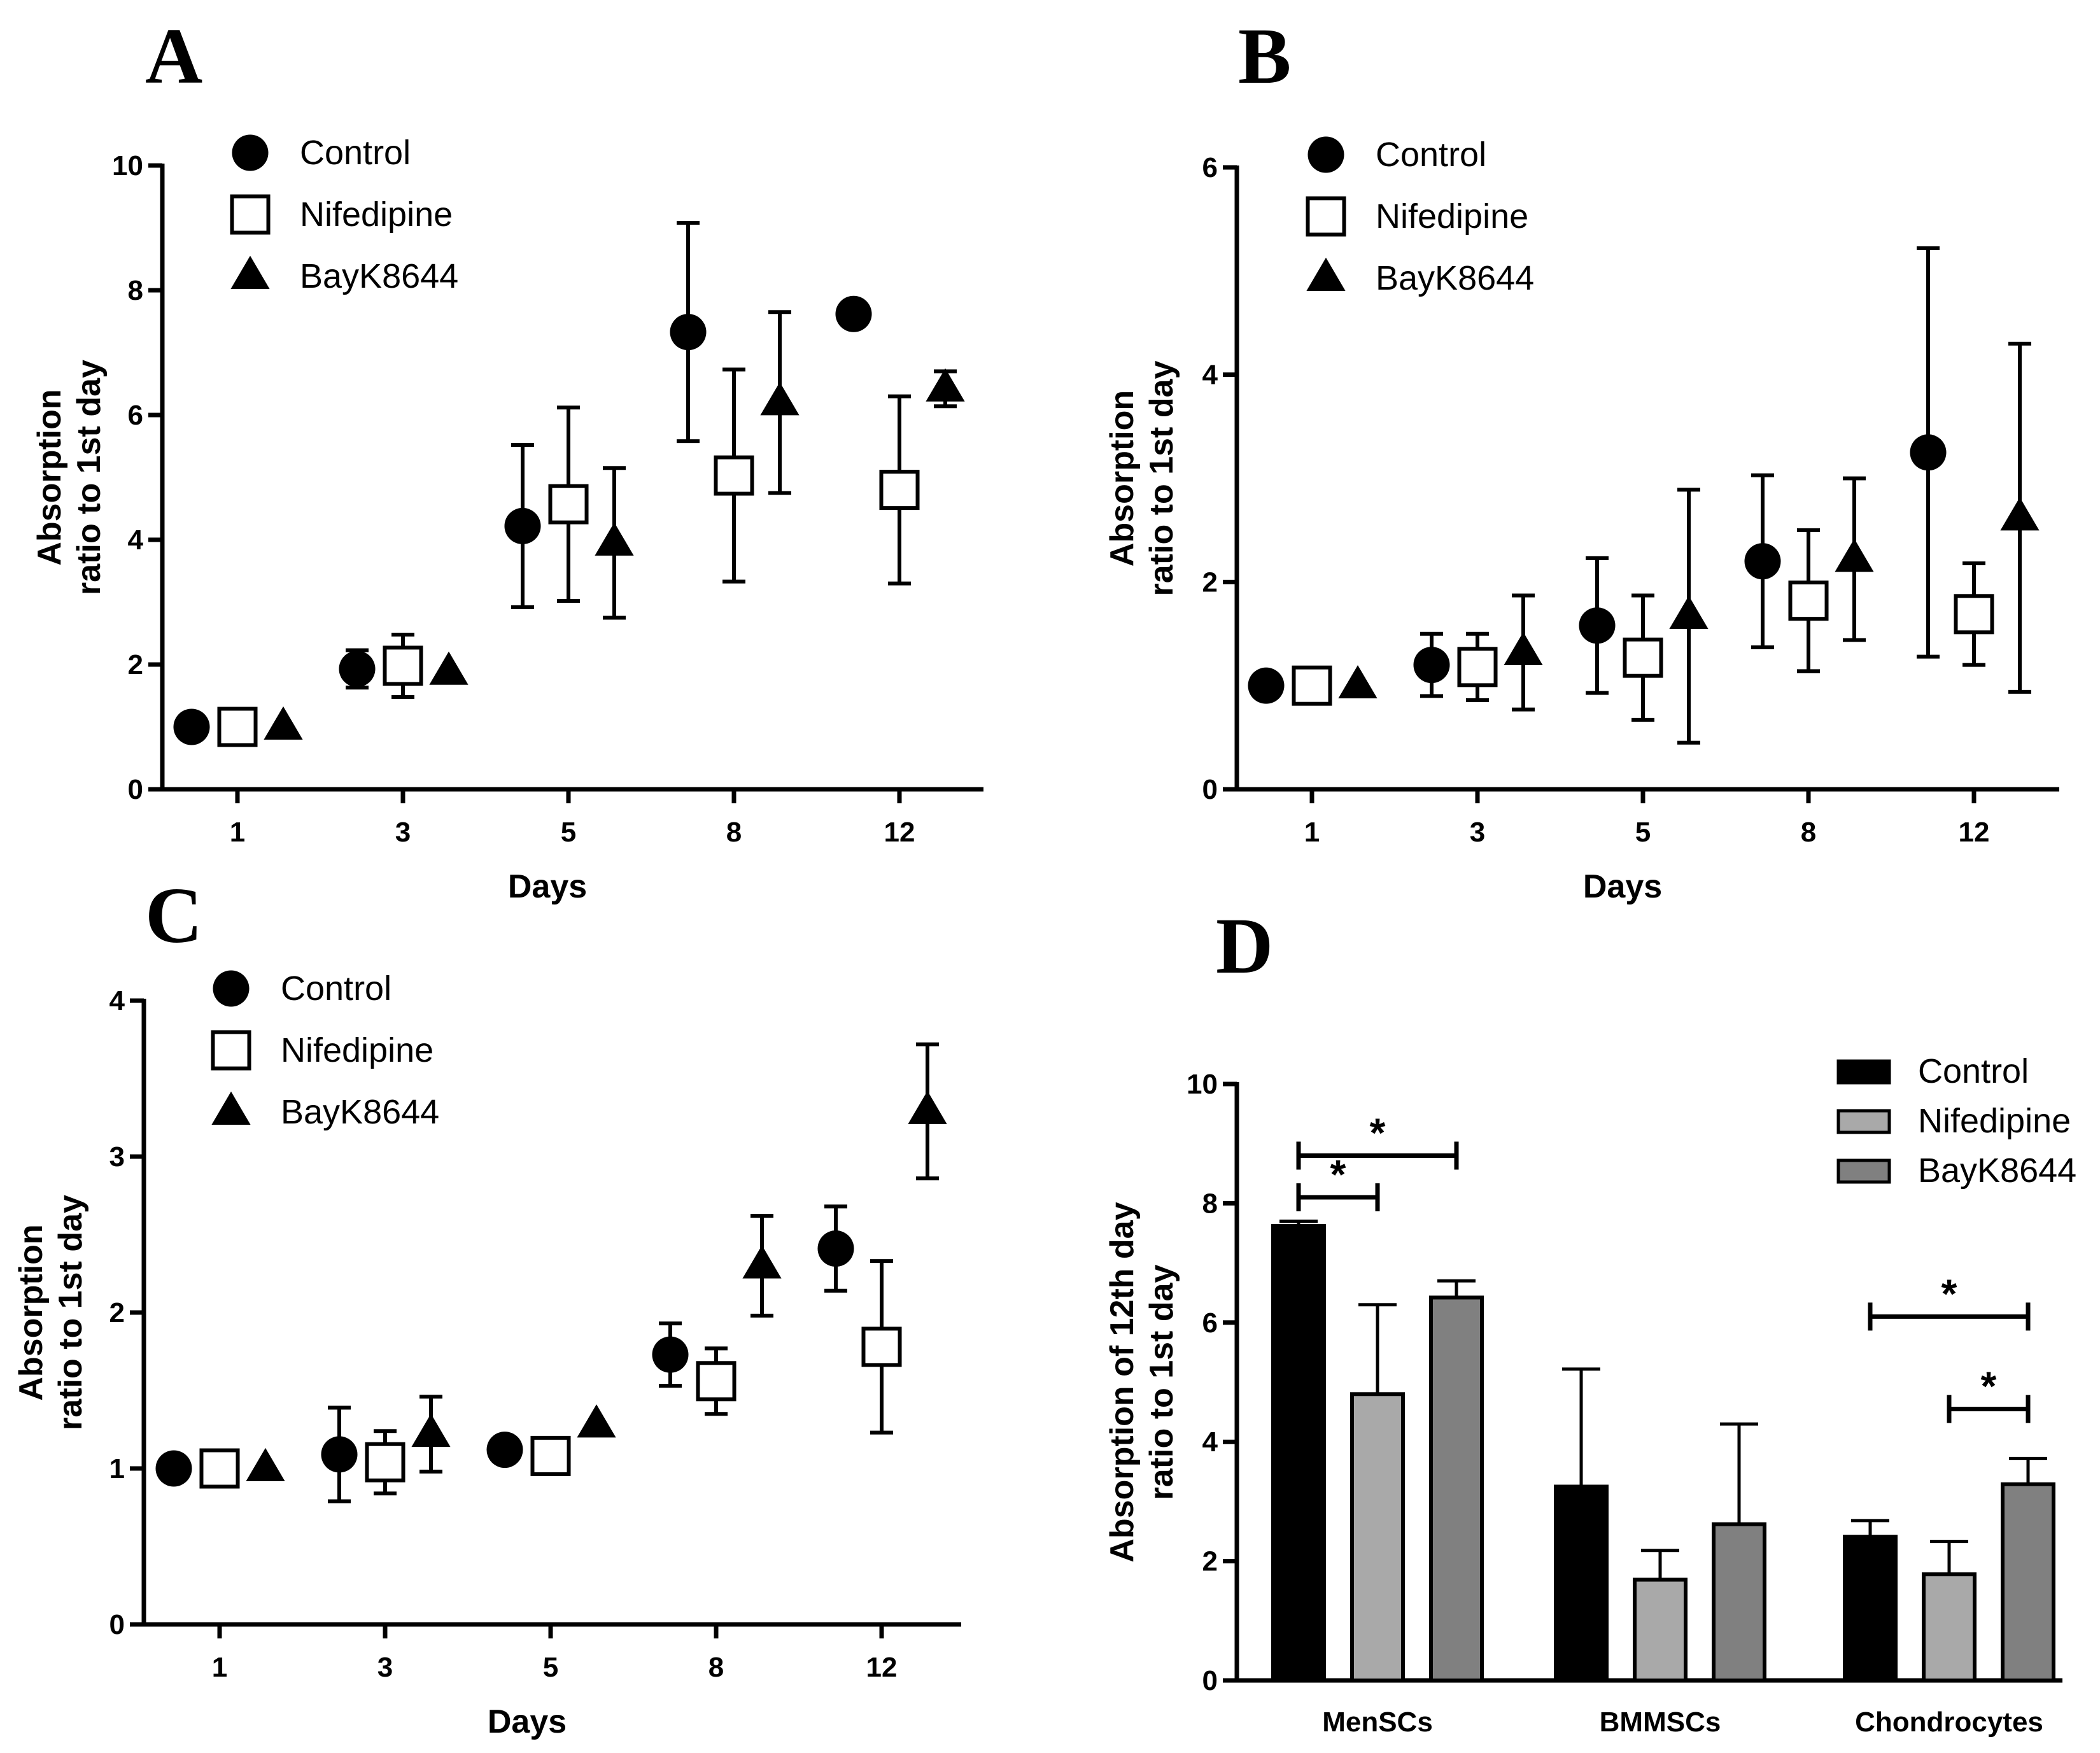  Describe the element at coordinates (568, 557) in the screenshot. I see `series-nifedipine` at that location.